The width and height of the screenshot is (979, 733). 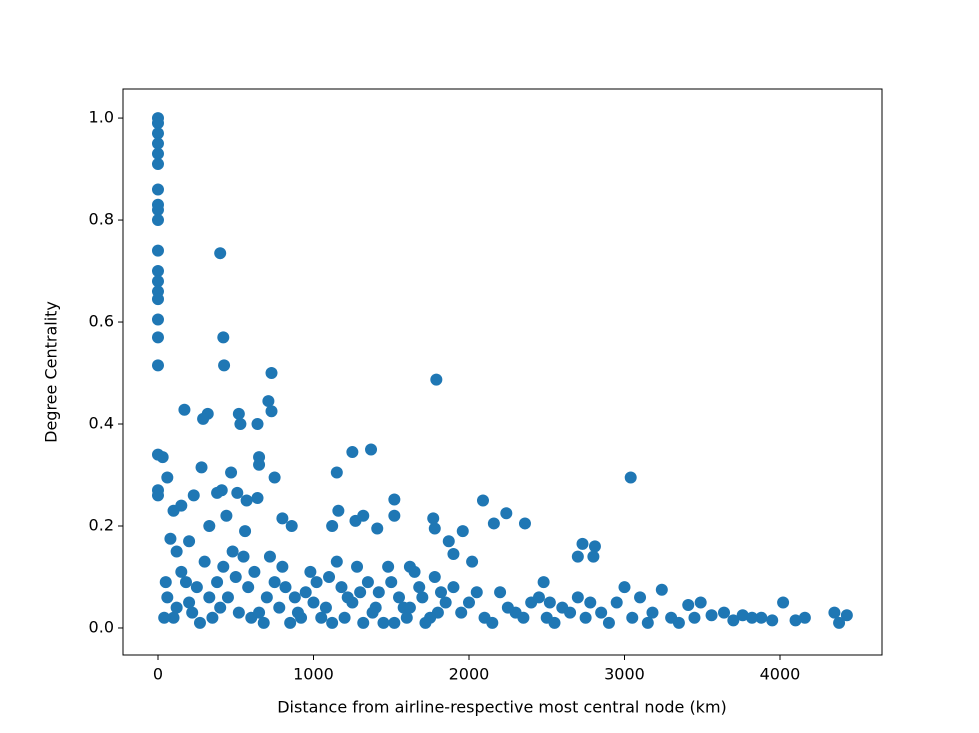 What do you see at coordinates (780, 674) in the screenshot?
I see `x-tick-label: 4000` at bounding box center [780, 674].